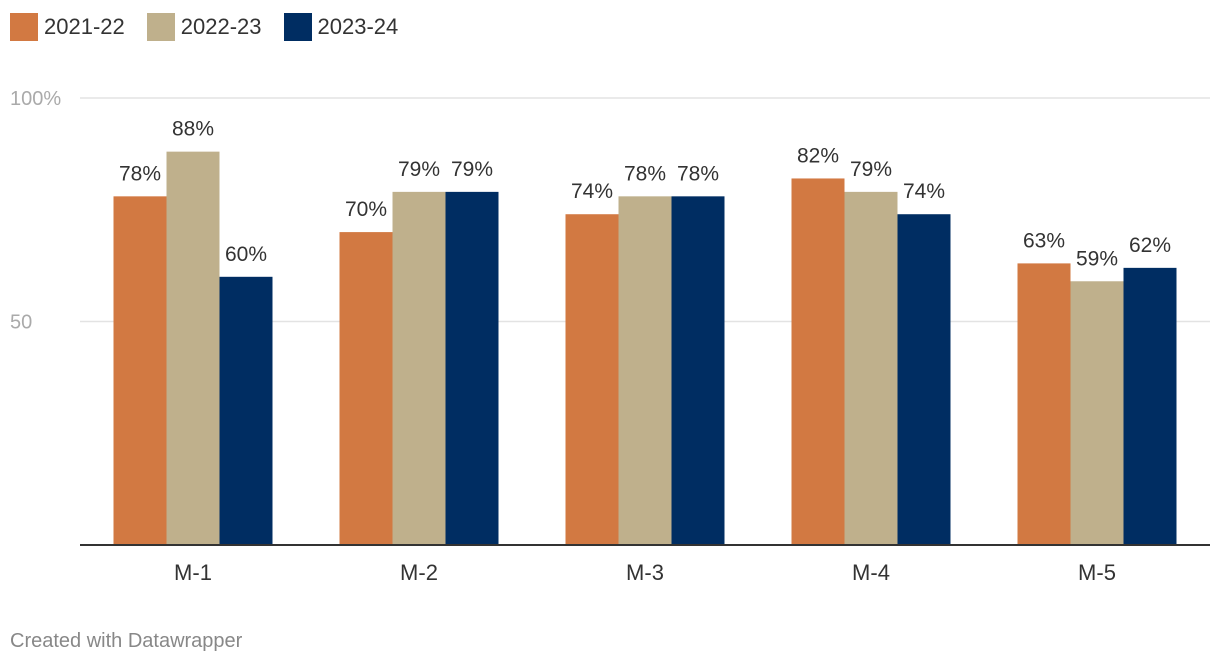 The image size is (1220, 668). I want to click on legend-item-2021-22: 2021-22, so click(67, 27).